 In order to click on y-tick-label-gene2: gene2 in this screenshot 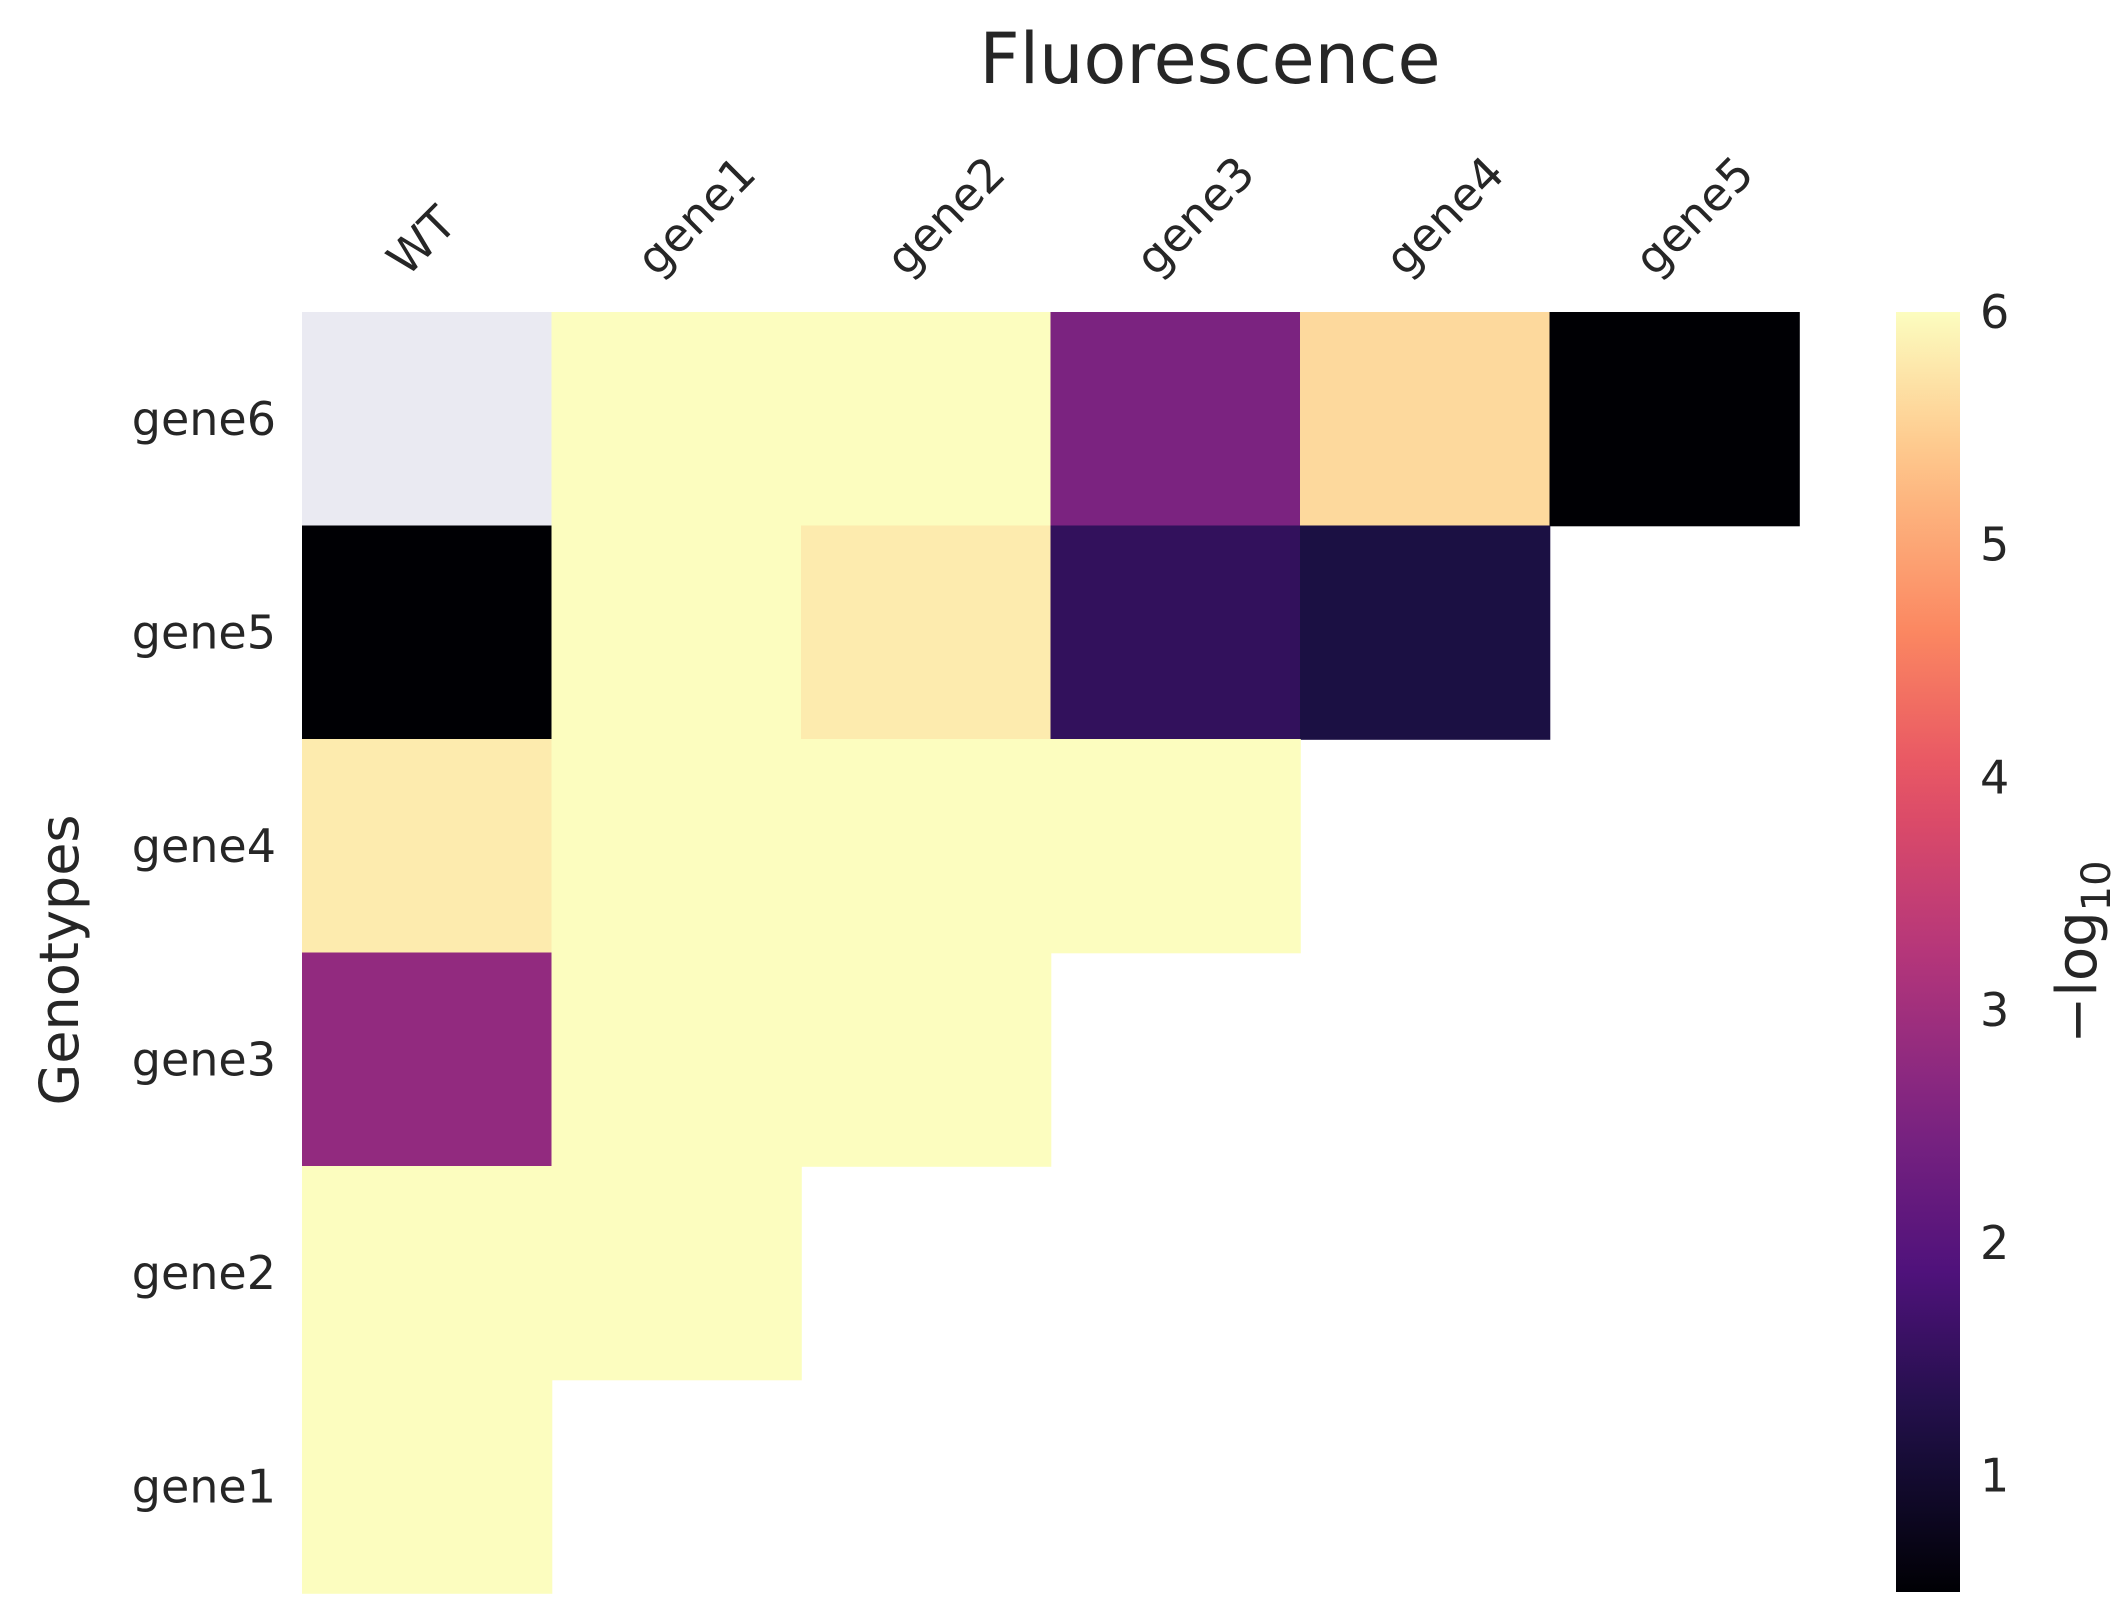, I will do `click(204, 1273)`.